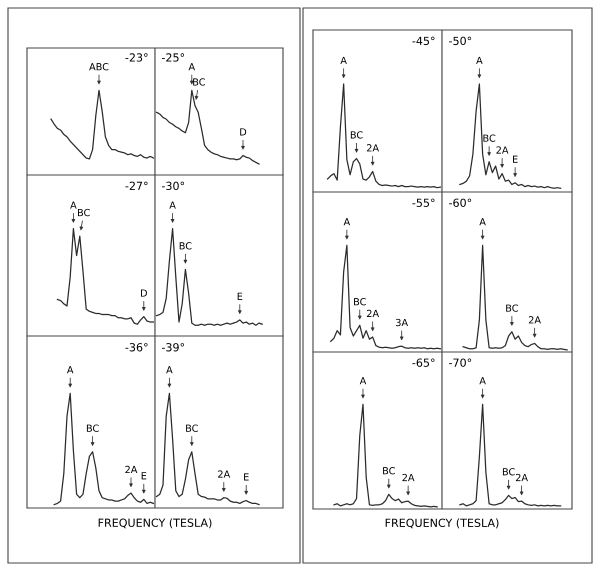 This screenshot has width=603, height=571. What do you see at coordinates (136, 57) in the screenshot?
I see `chart-title: -23°` at bounding box center [136, 57].